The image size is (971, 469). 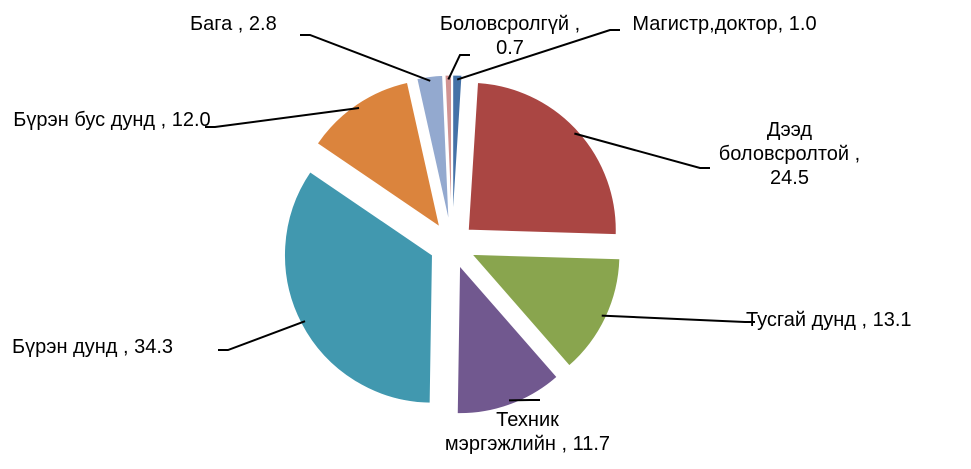 I want to click on data-label: Бага , 2.8, so click(x=233, y=24).